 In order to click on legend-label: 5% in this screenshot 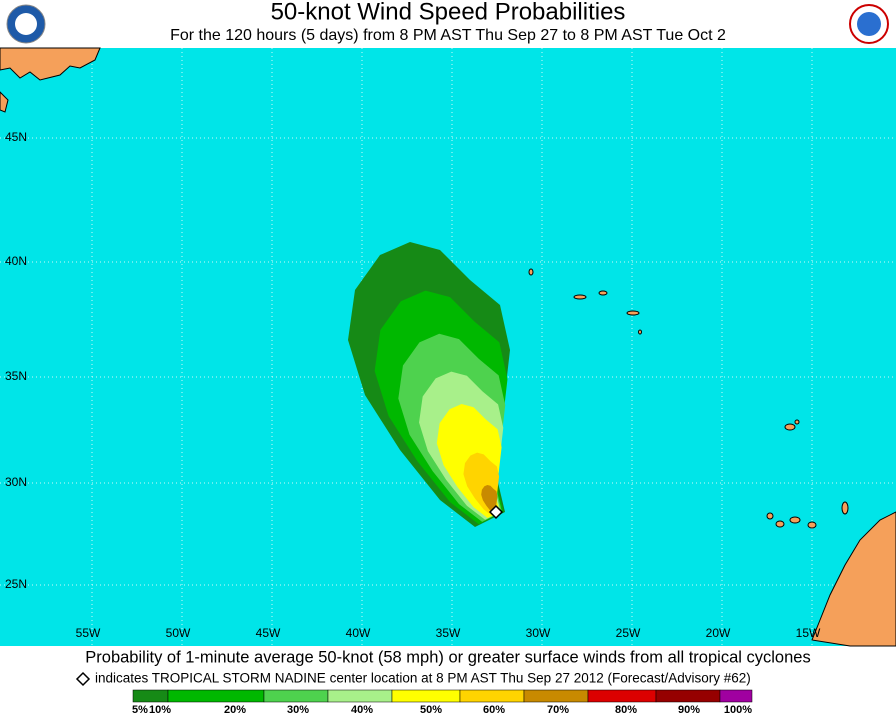, I will do `click(140, 710)`.